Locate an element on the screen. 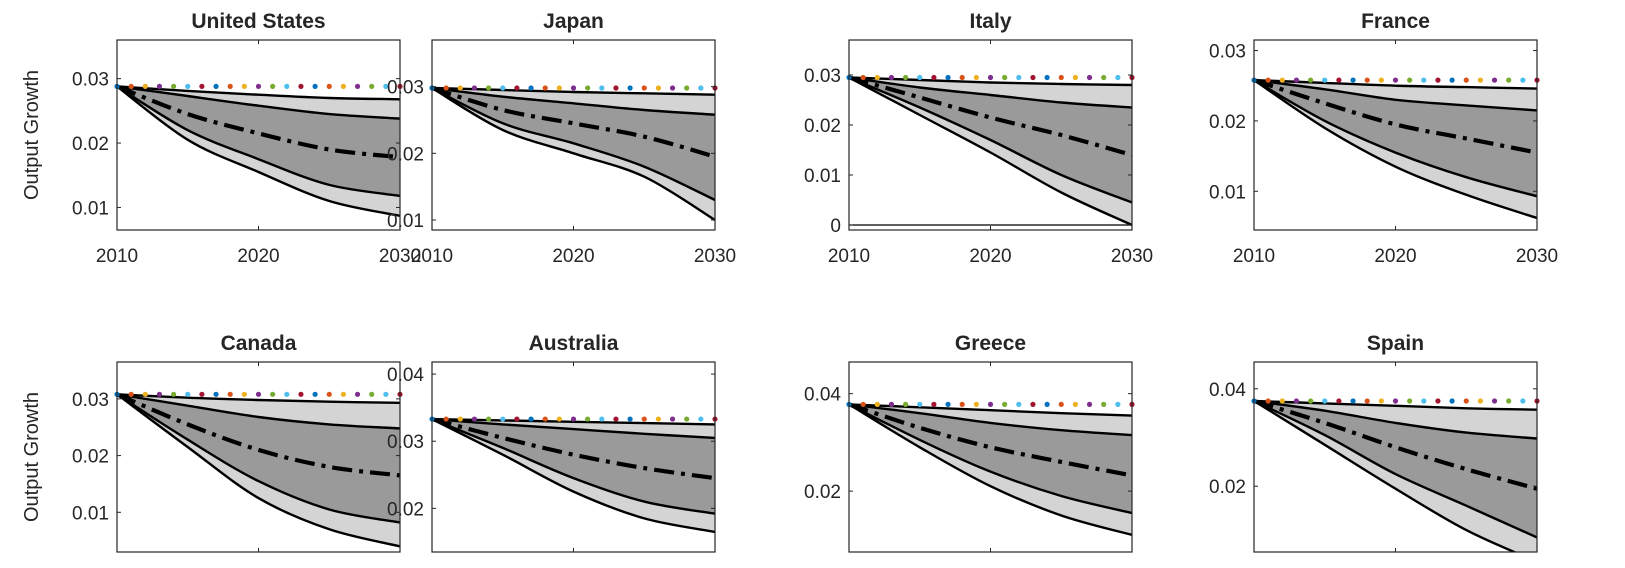  x-tick-label: 2010 is located at coordinates (117, 256).